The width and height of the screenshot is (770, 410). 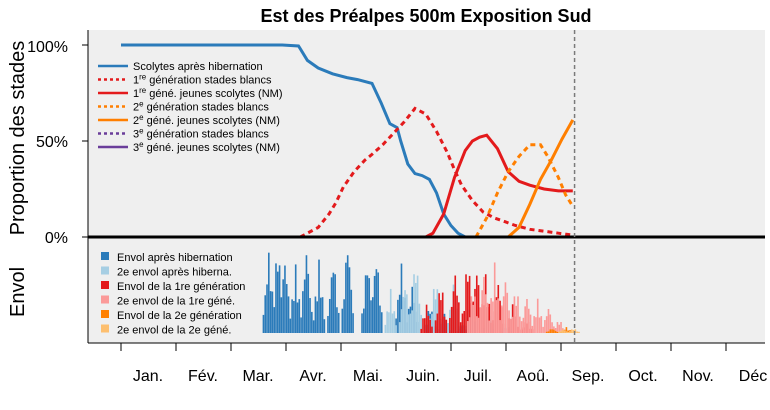 What do you see at coordinates (203, 376) in the screenshot?
I see `x-tick-label: Fév.` at bounding box center [203, 376].